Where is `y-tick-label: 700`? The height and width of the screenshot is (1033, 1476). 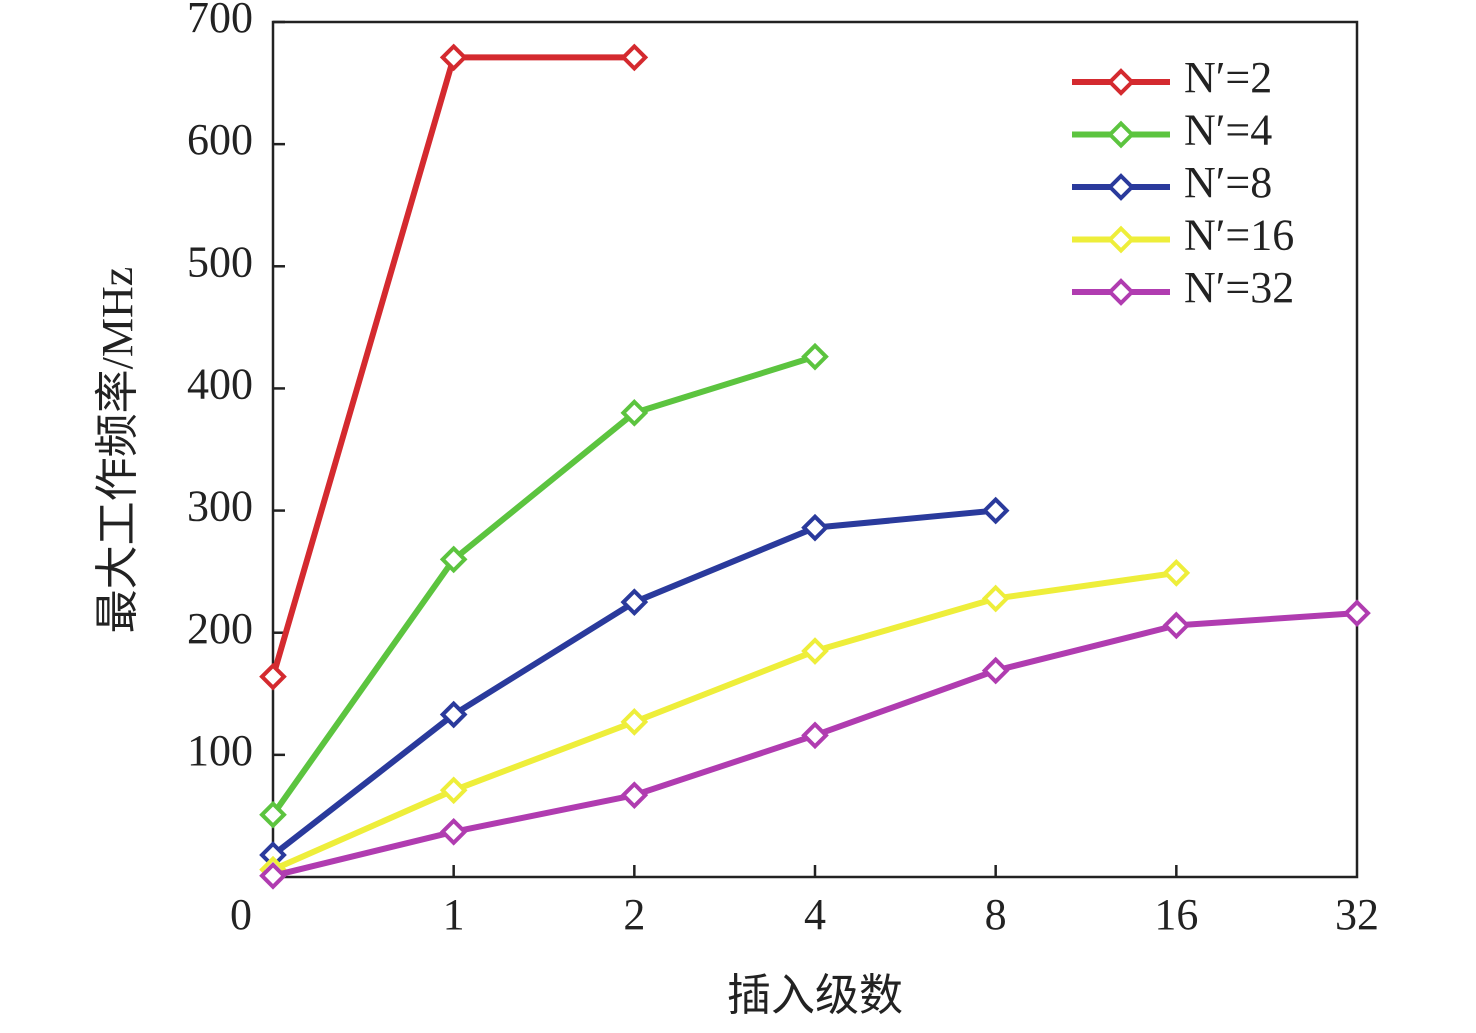
y-tick-label: 700 is located at coordinates (220, 21).